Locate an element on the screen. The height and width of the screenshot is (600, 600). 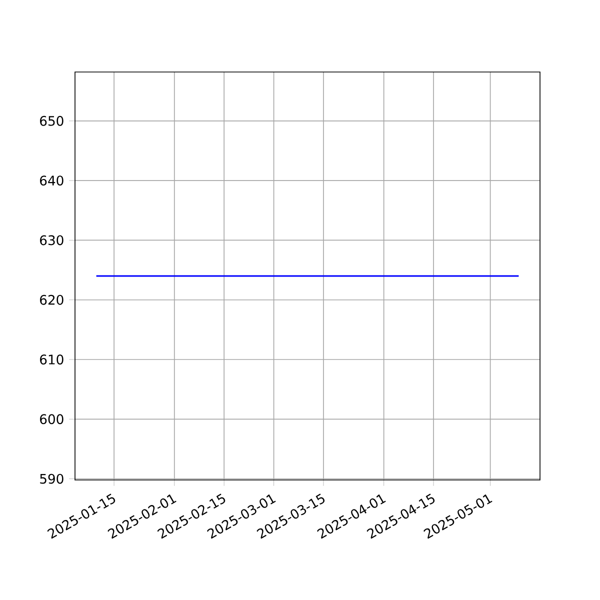
y-tick-label: 650 is located at coordinates (52, 121).